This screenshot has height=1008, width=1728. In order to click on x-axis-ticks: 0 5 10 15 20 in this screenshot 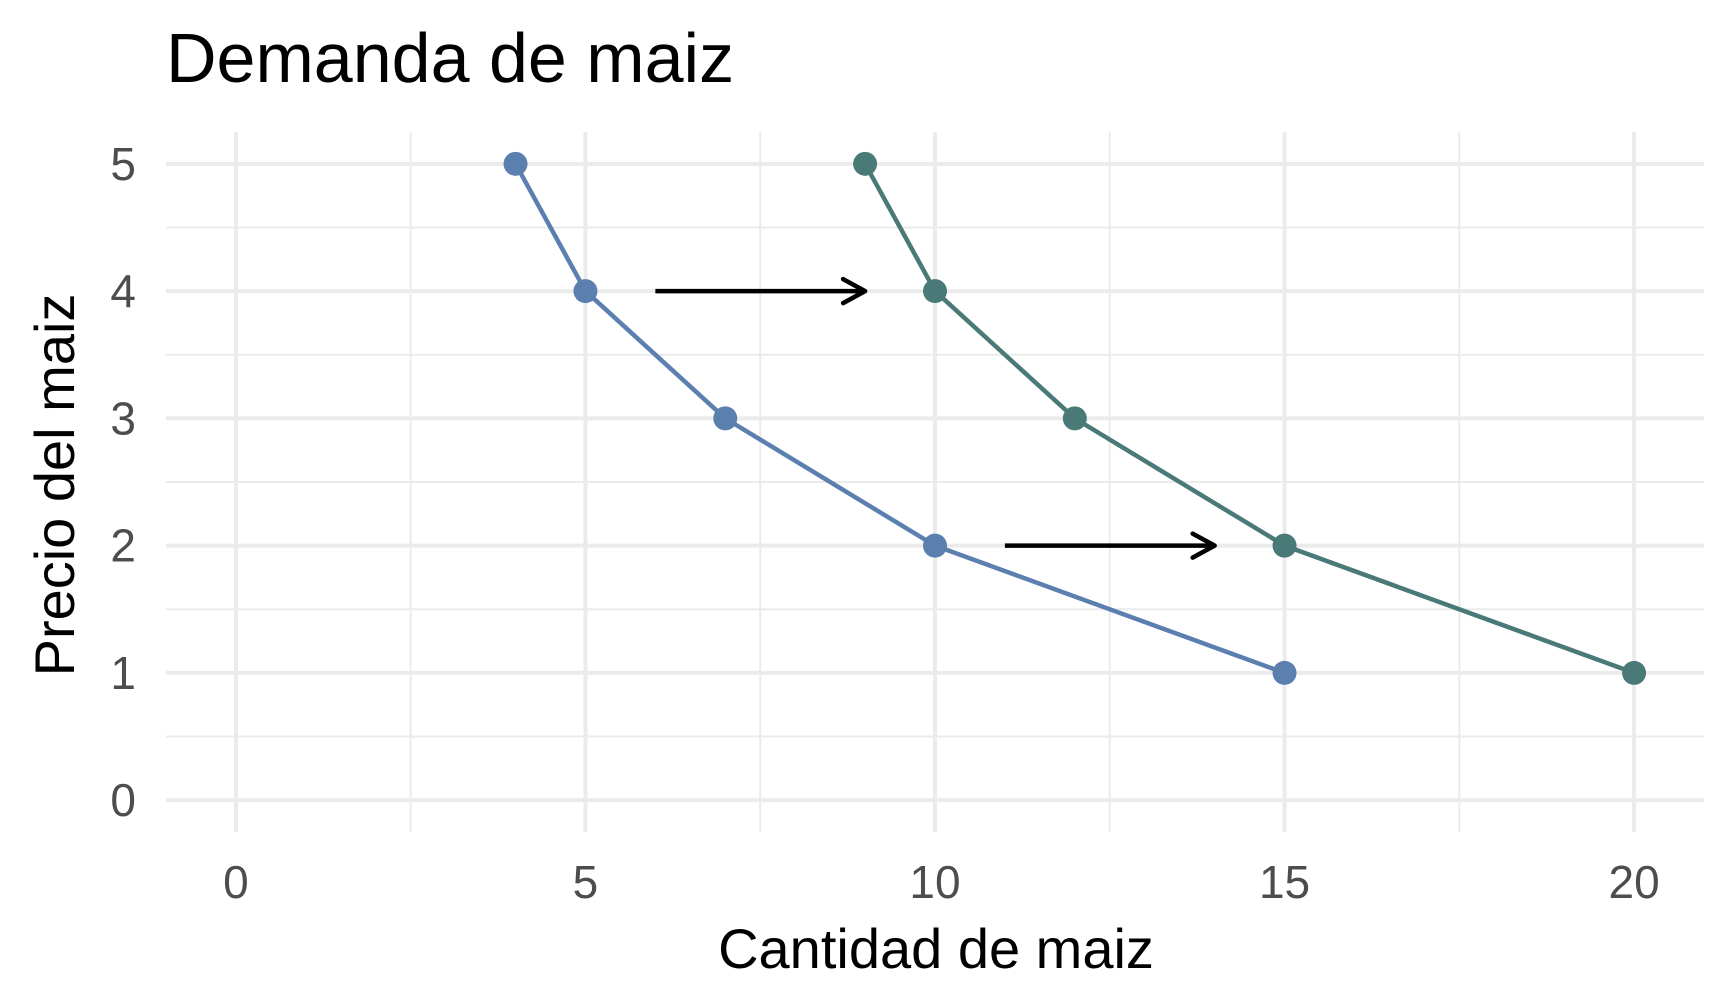, I will do `click(941, 882)`.